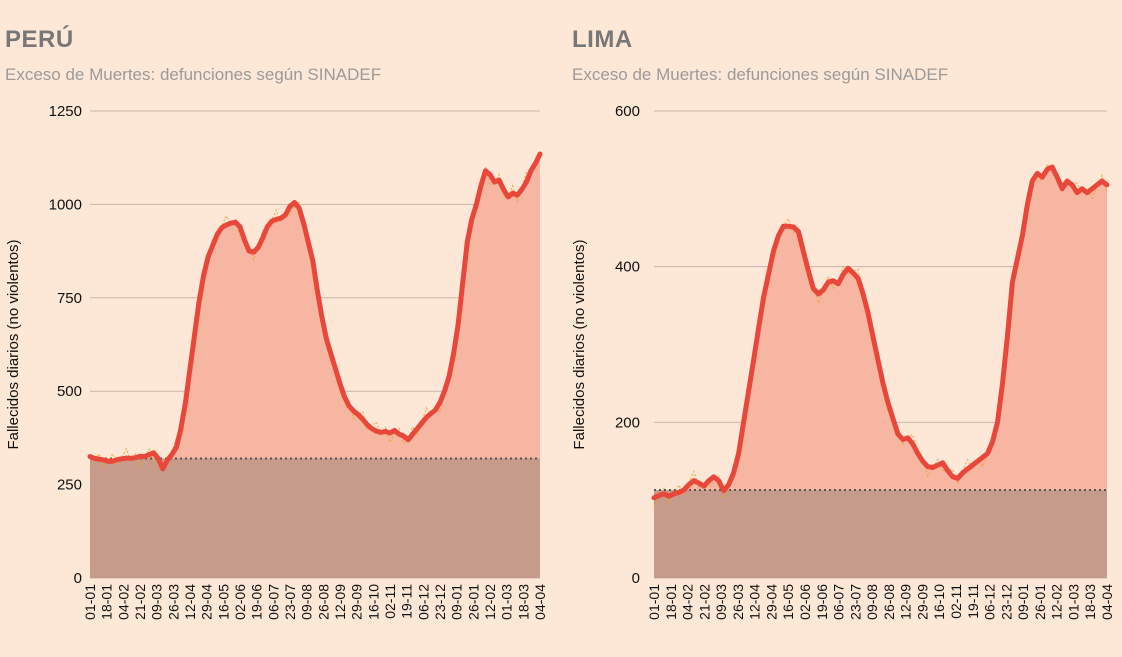 This screenshot has height=657, width=1122. I want to click on peru-x-tick-label: 19-06, so click(257, 602).